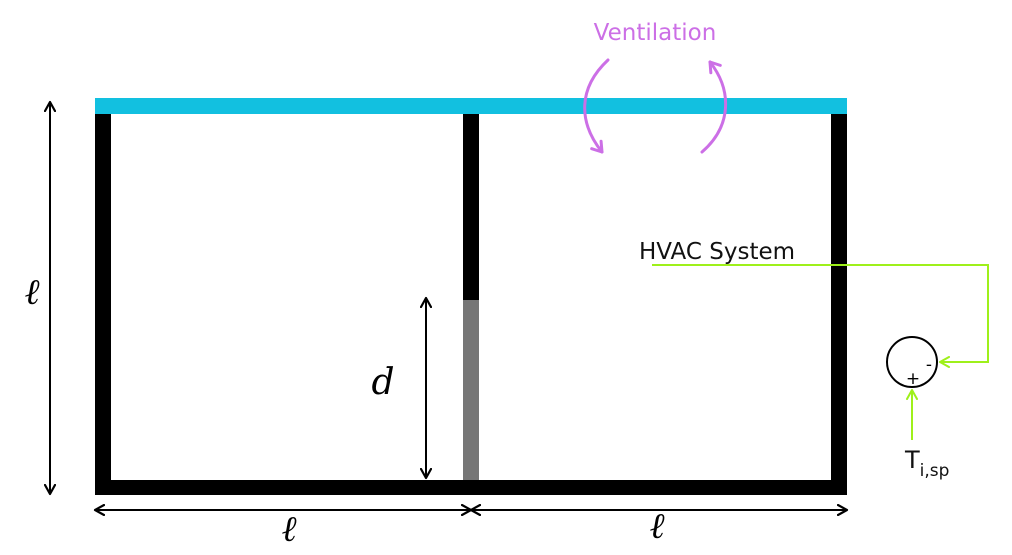 The height and width of the screenshot is (555, 1012). Describe the element at coordinates (32, 292) in the screenshot. I see `height-label: ℓ` at that location.